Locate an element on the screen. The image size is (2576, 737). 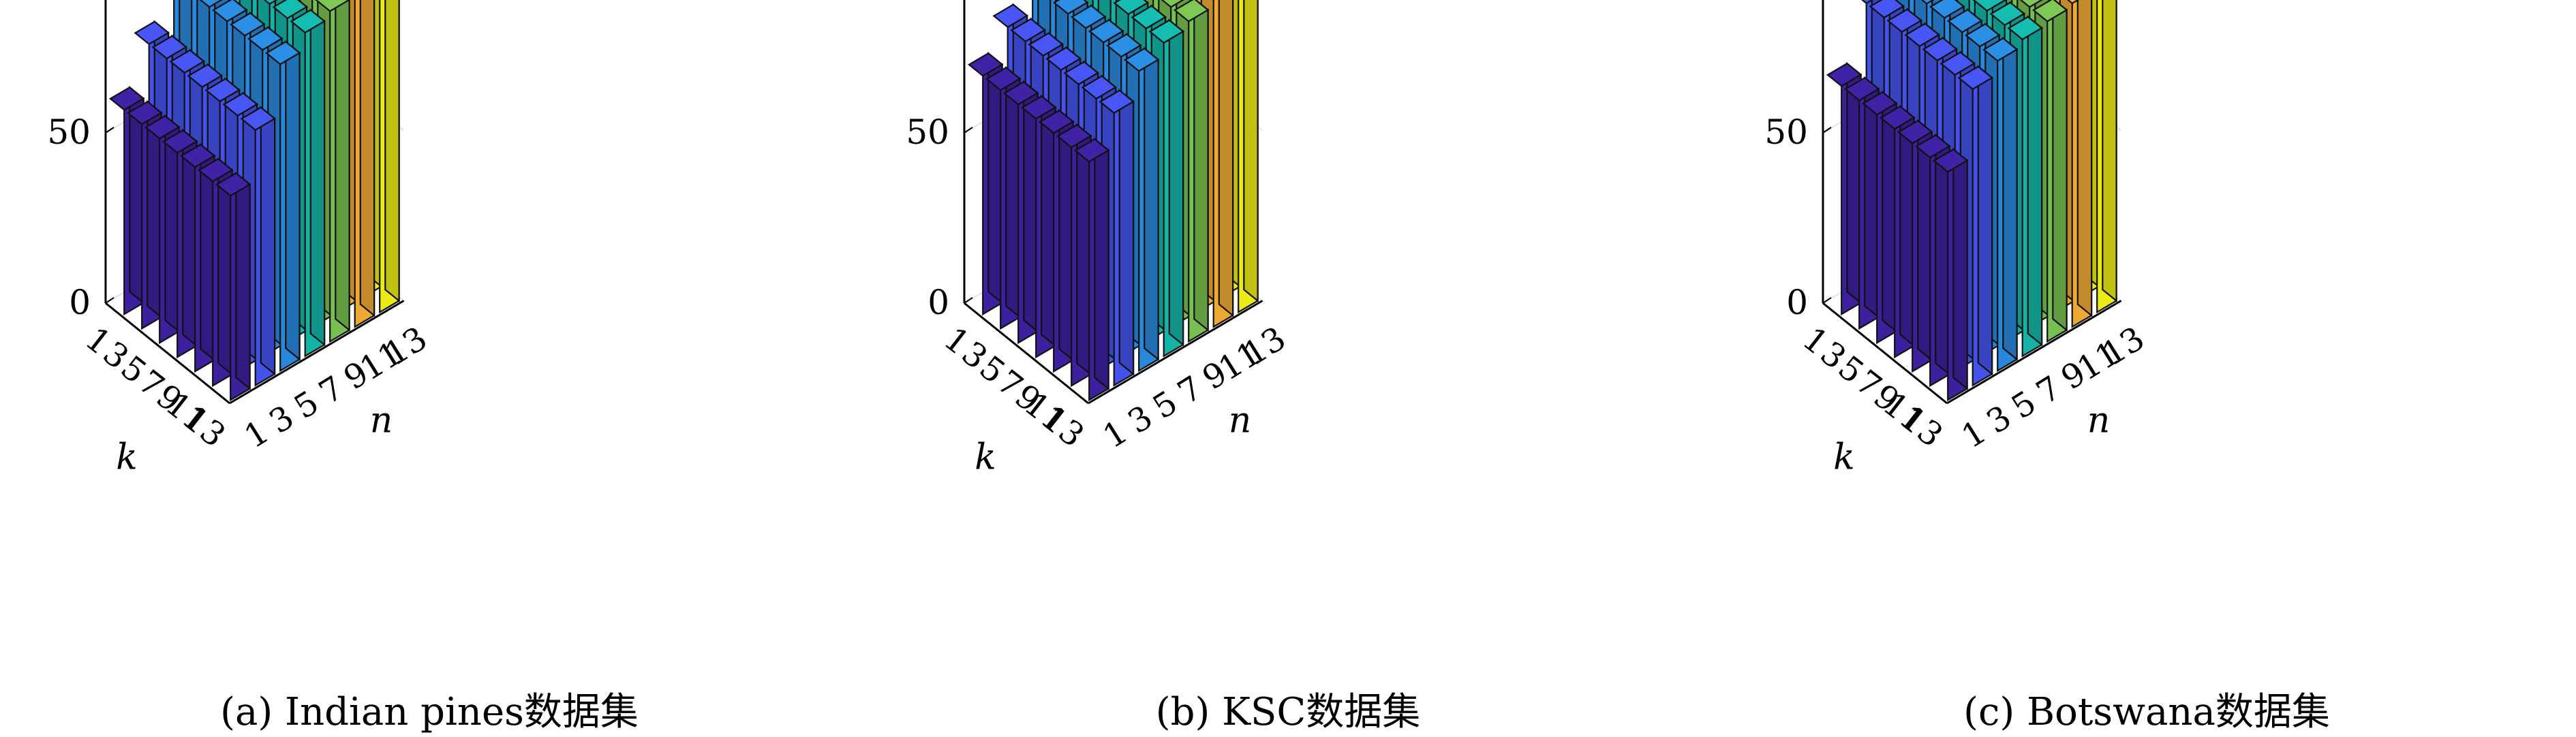
k-axis-line is located at coordinates (1026, 353).